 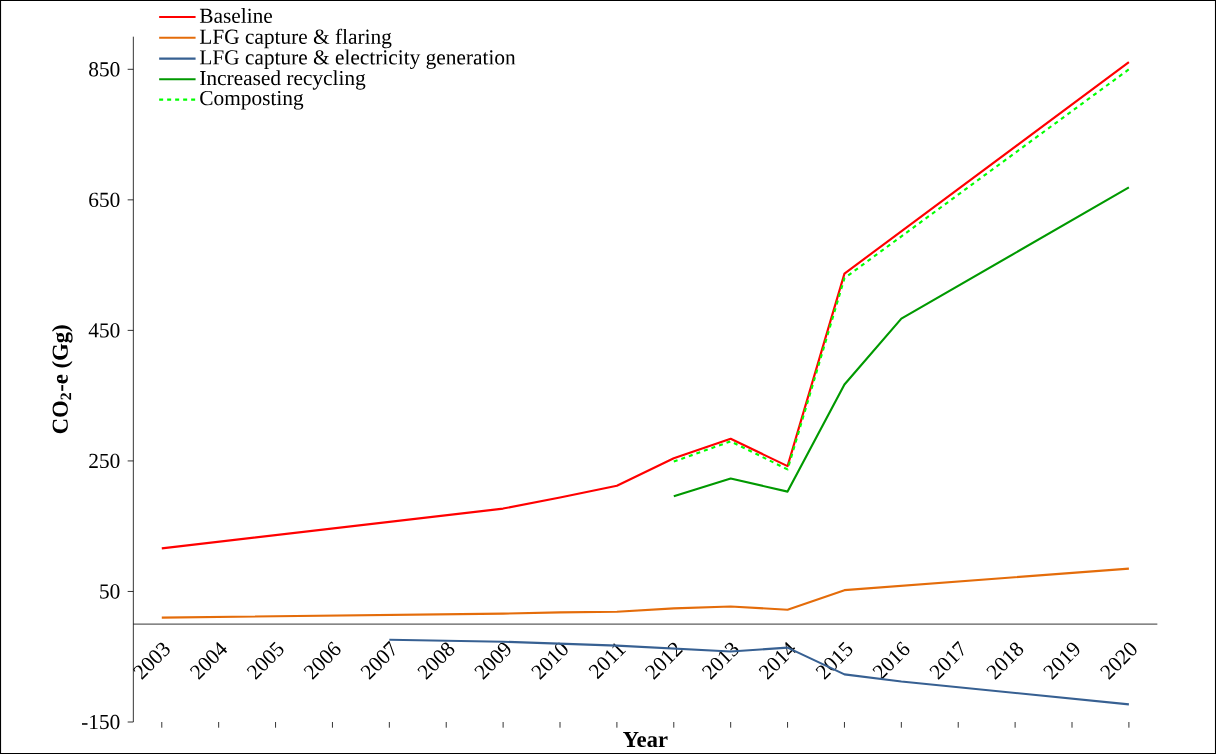 I want to click on y-tick-label: 850, so click(x=104, y=69).